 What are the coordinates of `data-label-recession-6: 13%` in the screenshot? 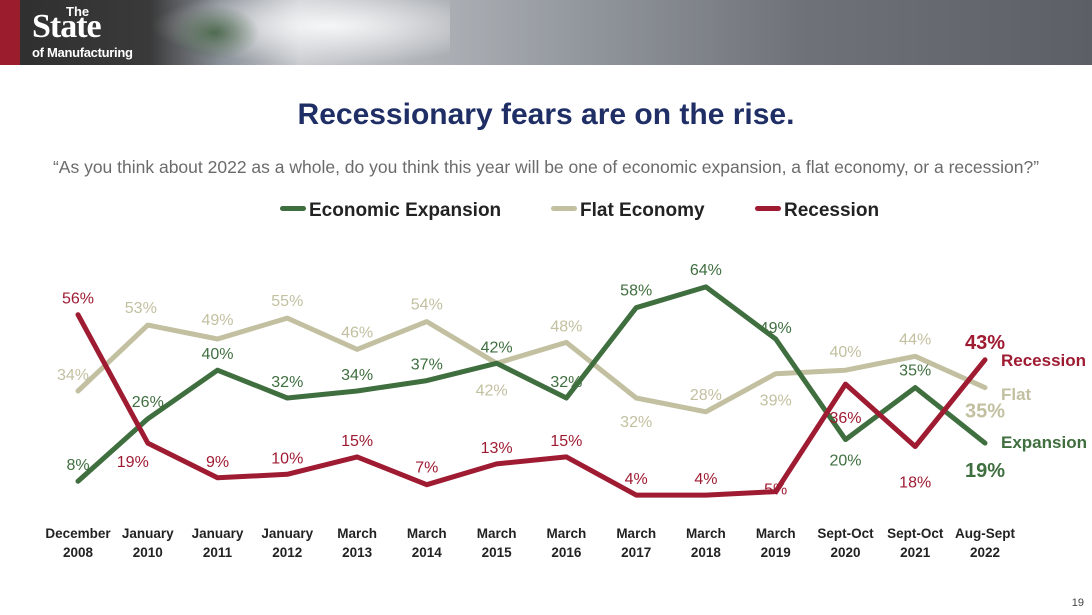 It's located at (497, 448).